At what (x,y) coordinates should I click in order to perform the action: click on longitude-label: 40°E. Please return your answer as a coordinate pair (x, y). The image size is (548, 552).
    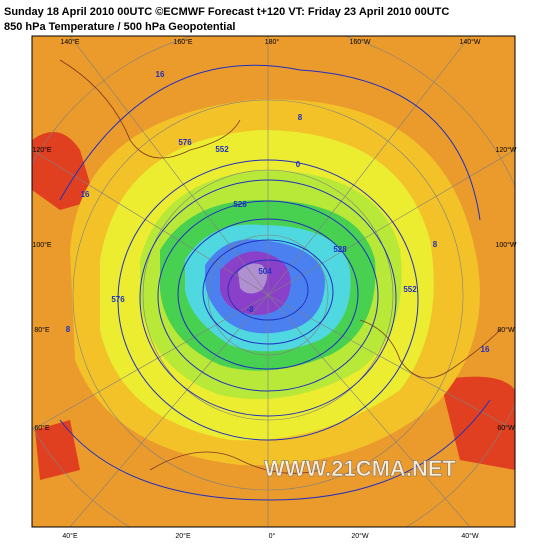
    Looking at the image, I should click on (70, 536).